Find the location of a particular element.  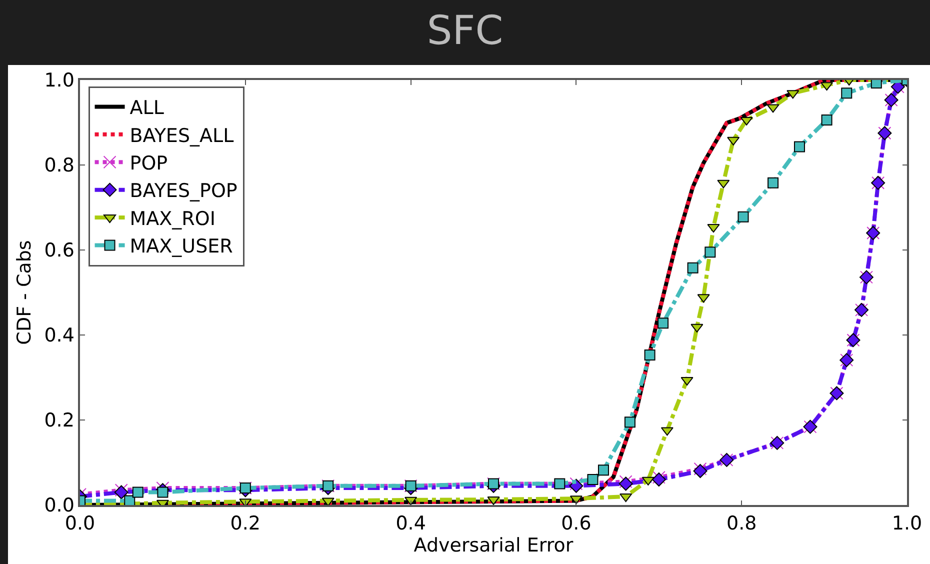

legend-label: MAX_ROI is located at coordinates (173, 219).